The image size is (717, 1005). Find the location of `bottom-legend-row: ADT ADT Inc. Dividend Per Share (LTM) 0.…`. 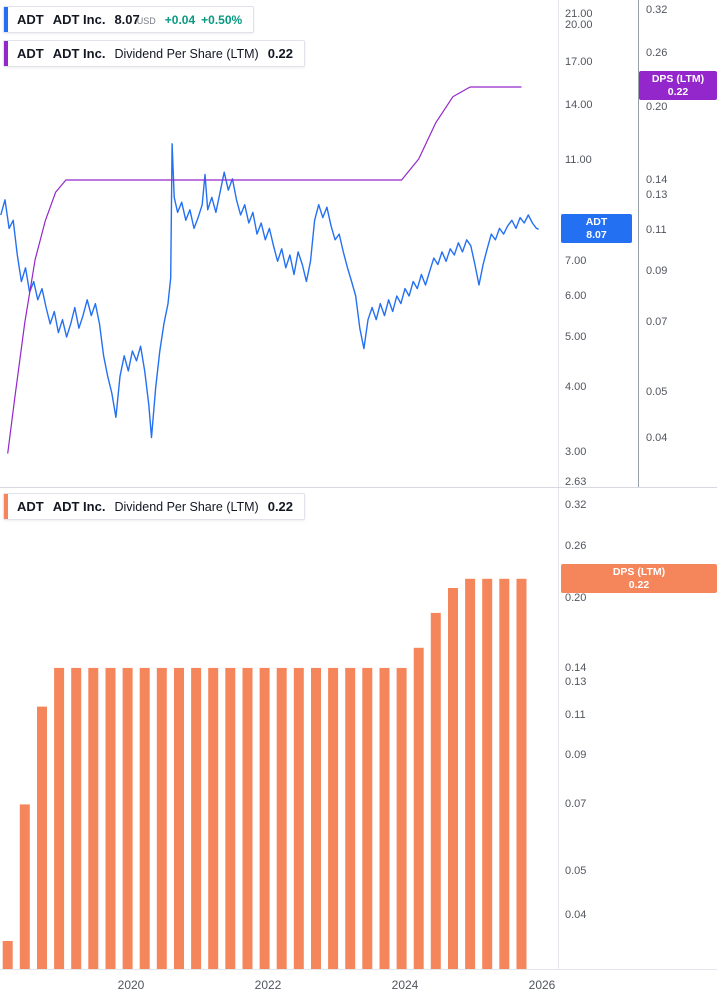

bottom-legend-row: ADT ADT Inc. Dividend Per Share (LTM) 0.… is located at coordinates (154, 506).